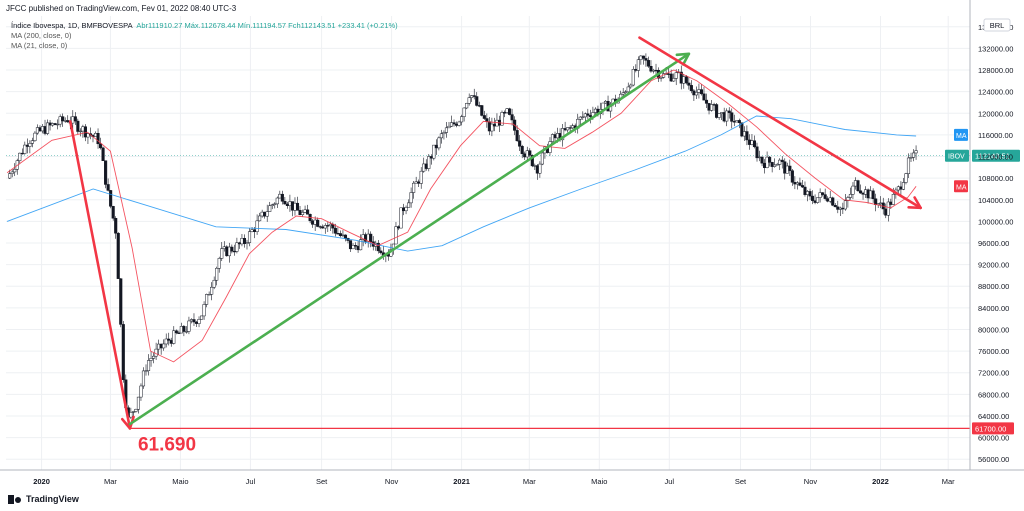 This screenshot has height=511, width=1024. What do you see at coordinates (880, 481) in the screenshot?
I see `x-tick-label: 2022` at bounding box center [880, 481].